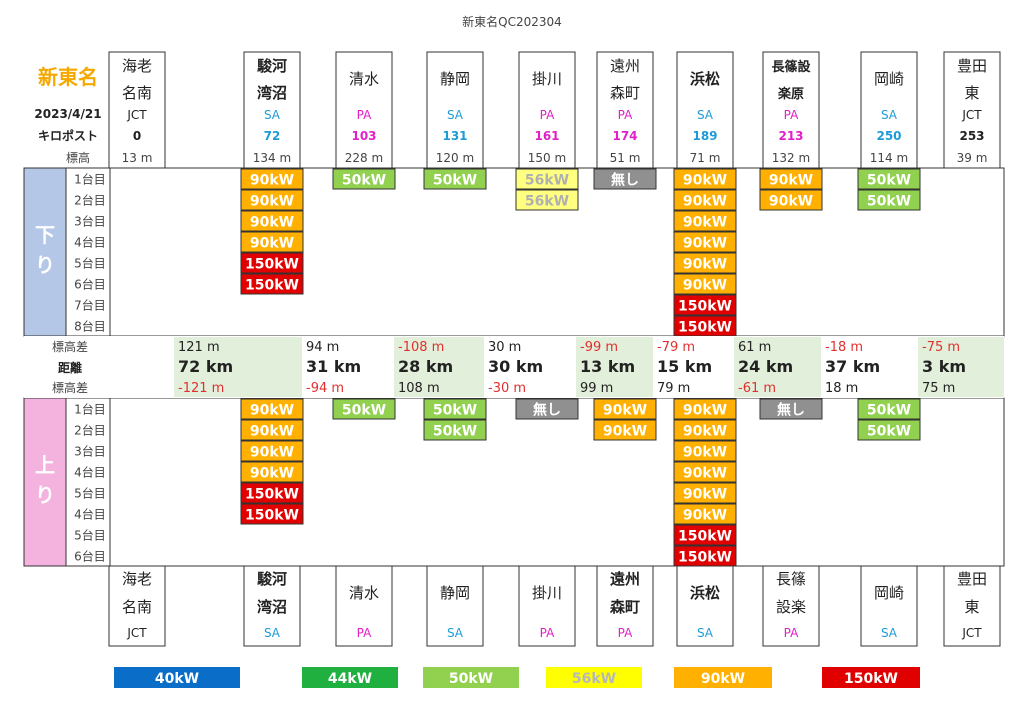  What do you see at coordinates (137, 158) in the screenshot?
I see `station-elevation: 13 m` at bounding box center [137, 158].